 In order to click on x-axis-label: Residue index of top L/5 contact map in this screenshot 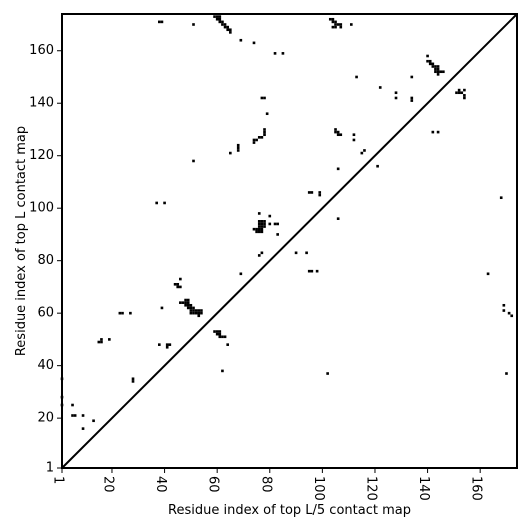, I will do `click(289, 510)`.